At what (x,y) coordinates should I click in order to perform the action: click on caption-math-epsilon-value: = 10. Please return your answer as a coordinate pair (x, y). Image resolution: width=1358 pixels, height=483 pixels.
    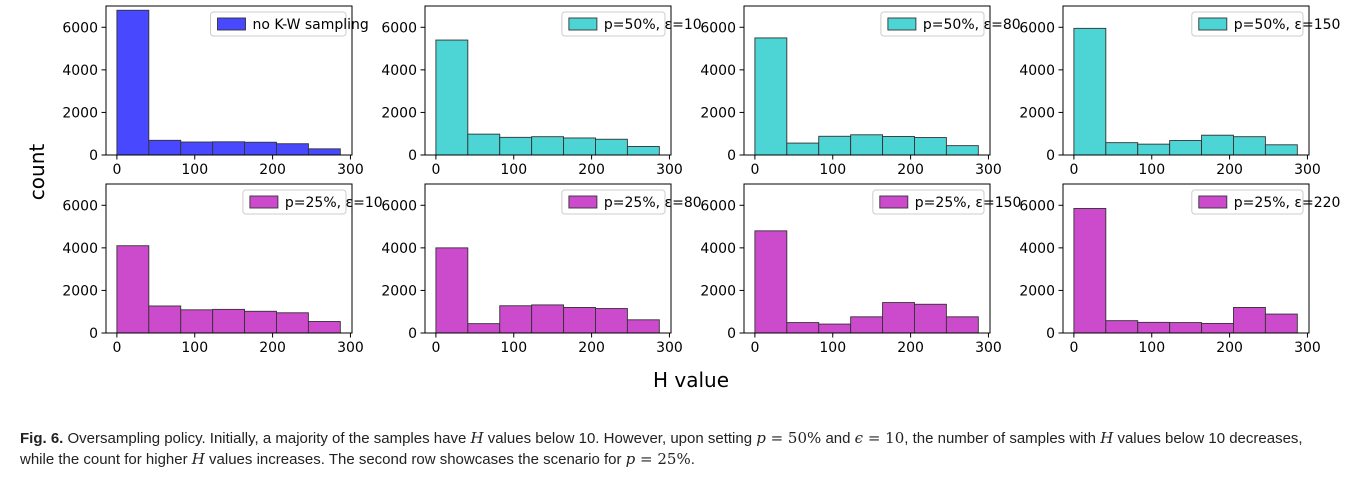
    Looking at the image, I should click on (884, 438).